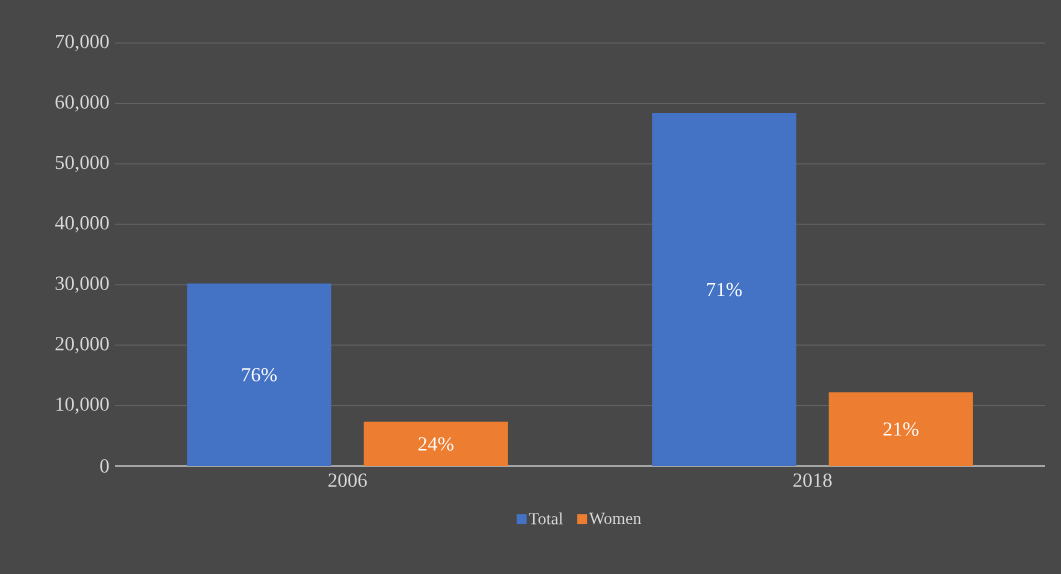 The image size is (1061, 574). I want to click on y-tick-label: 20,000, so click(82, 345).